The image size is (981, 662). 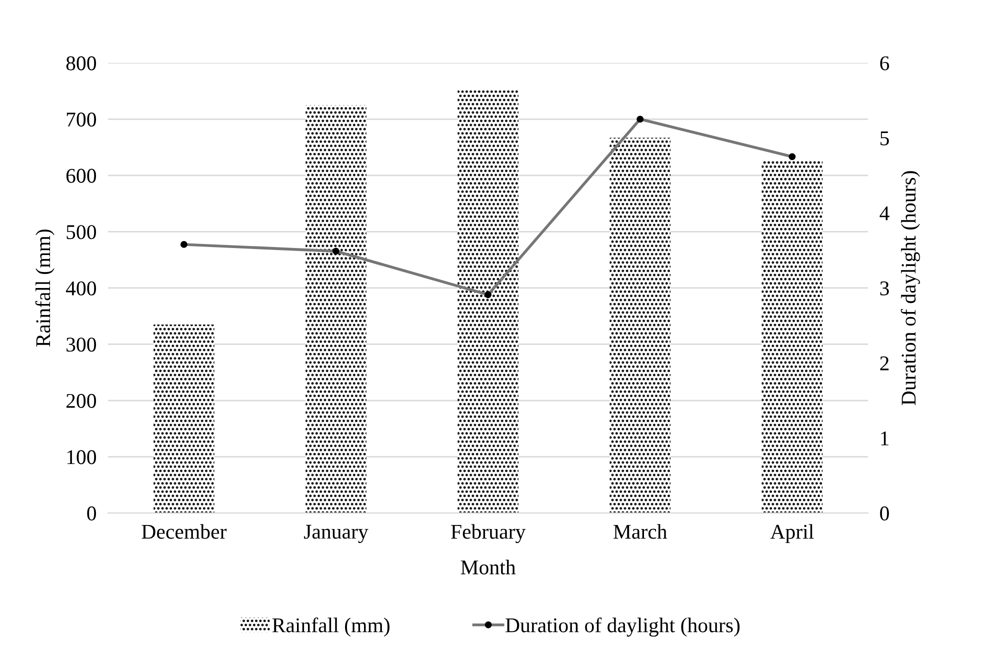 What do you see at coordinates (81, 175) in the screenshot?
I see `y-tick-label: 600` at bounding box center [81, 175].